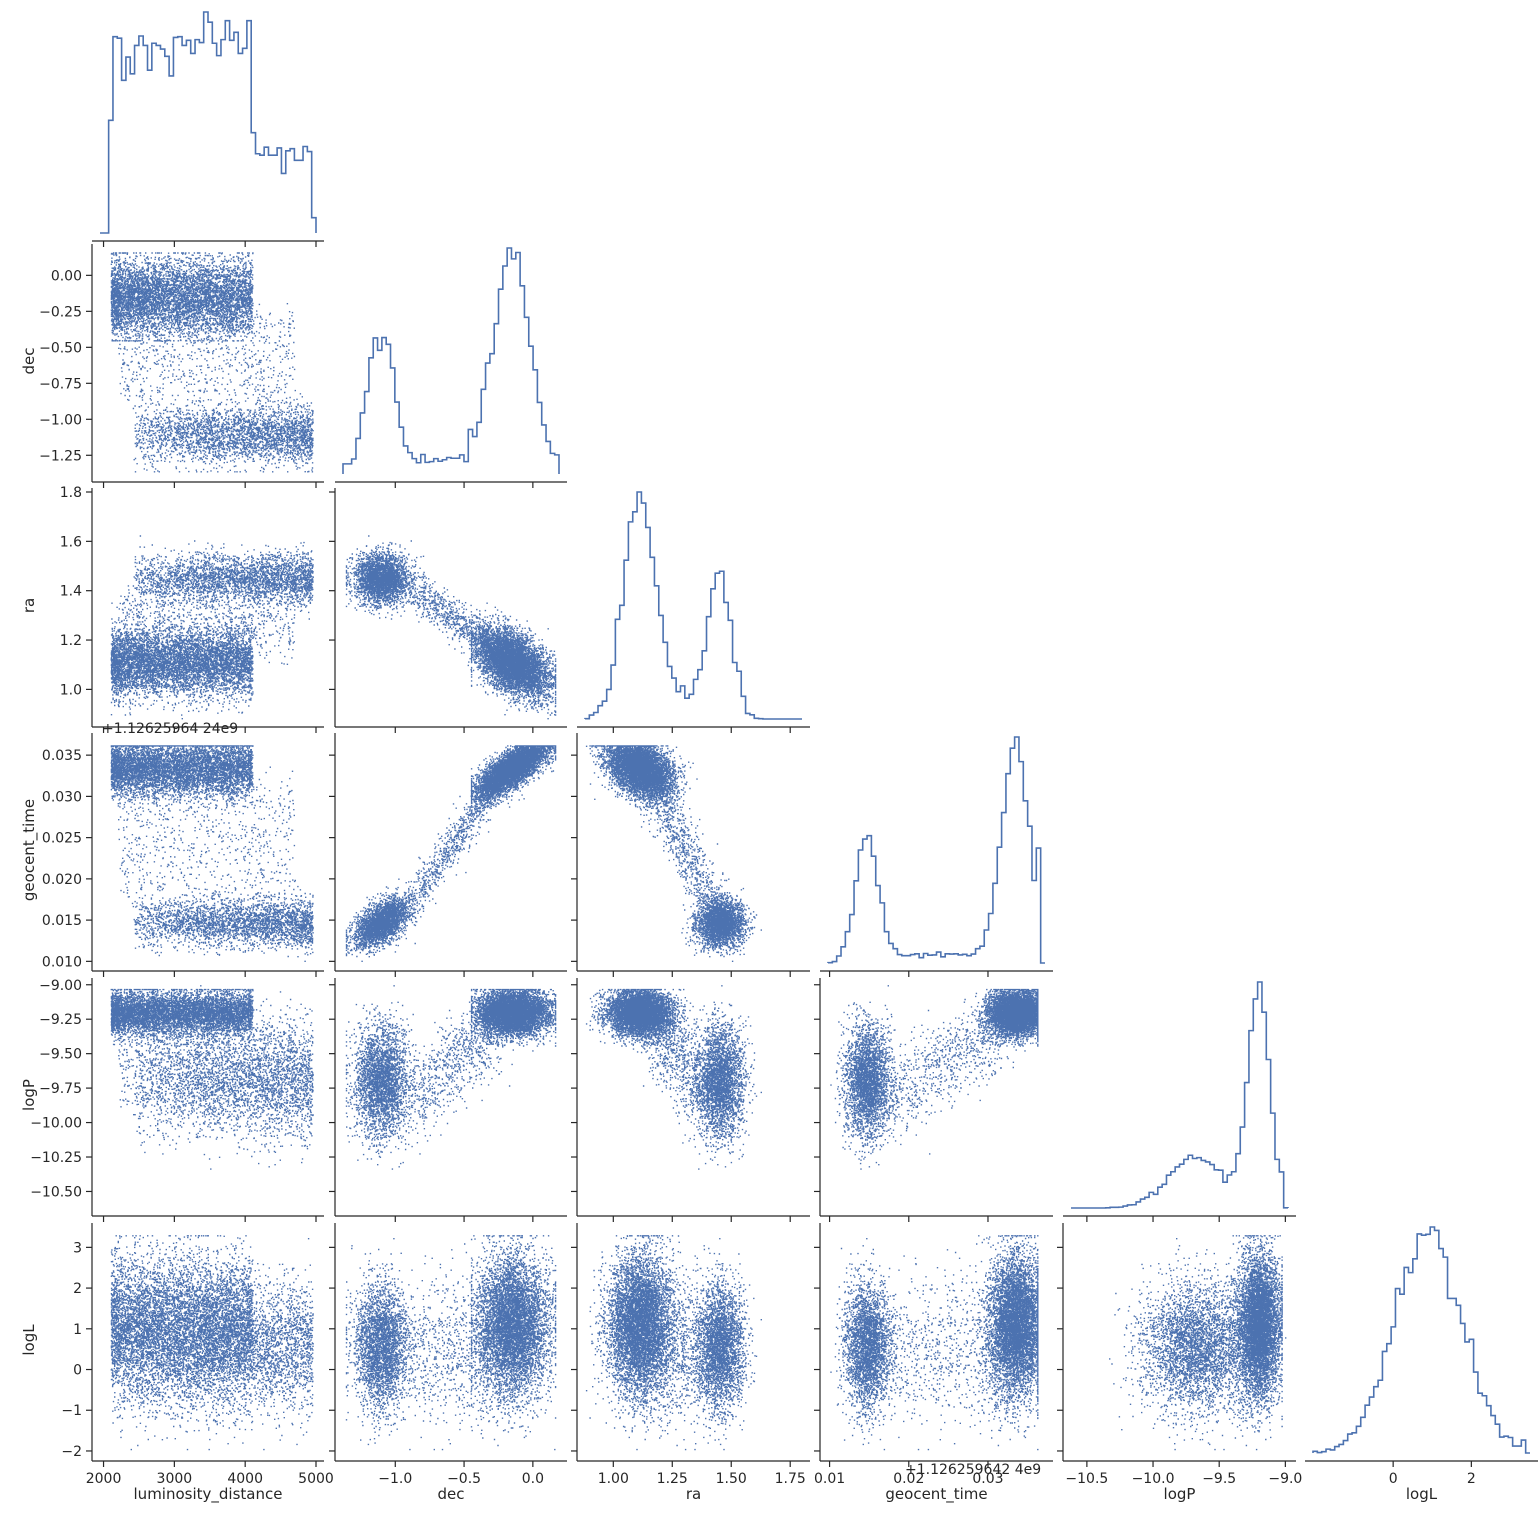 The height and width of the screenshot is (1514, 1538). Describe the element at coordinates (60, 986) in the screenshot. I see `y-tick-label: −9.00` at that location.